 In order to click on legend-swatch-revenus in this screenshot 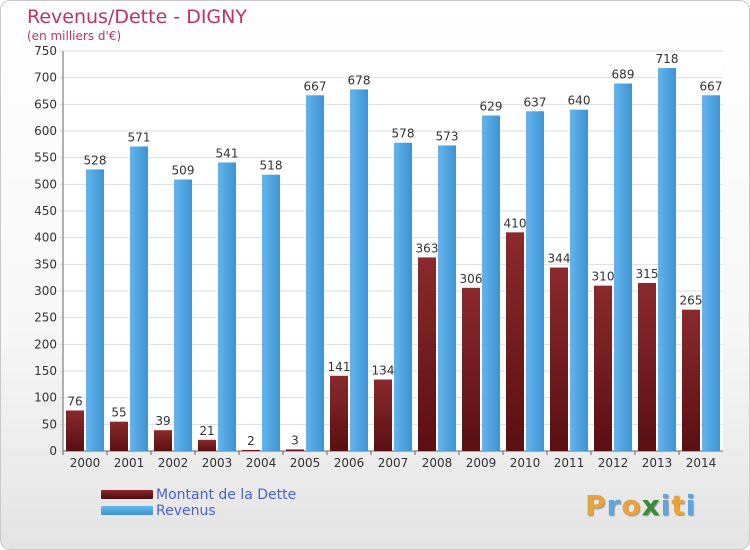, I will do `click(127, 510)`.